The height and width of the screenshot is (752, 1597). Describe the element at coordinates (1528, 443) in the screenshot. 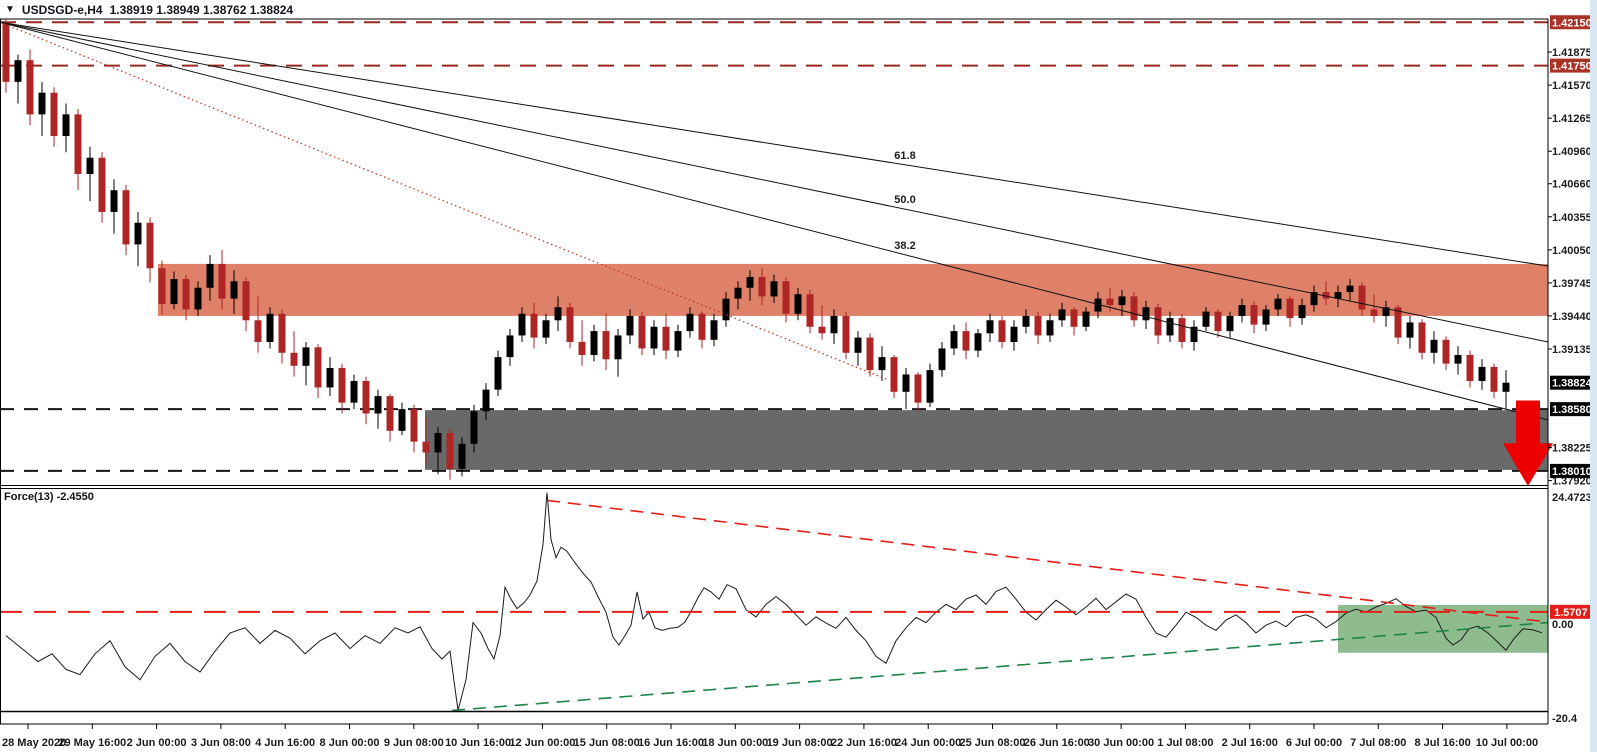

I see `down-arrow` at that location.